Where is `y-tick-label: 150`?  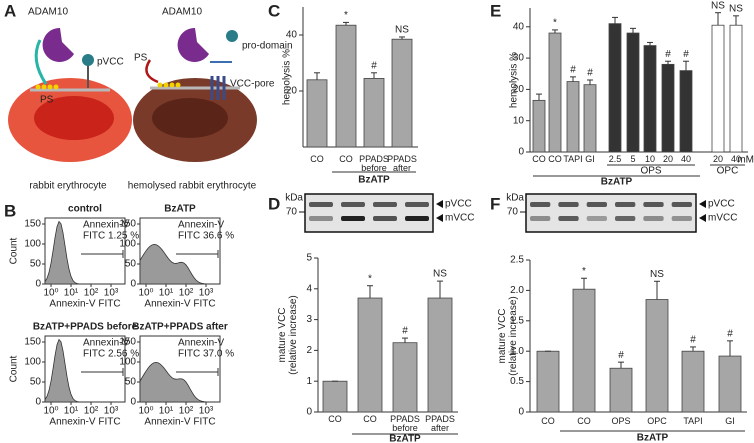
y-tick-label: 150 is located at coordinates (127, 342).